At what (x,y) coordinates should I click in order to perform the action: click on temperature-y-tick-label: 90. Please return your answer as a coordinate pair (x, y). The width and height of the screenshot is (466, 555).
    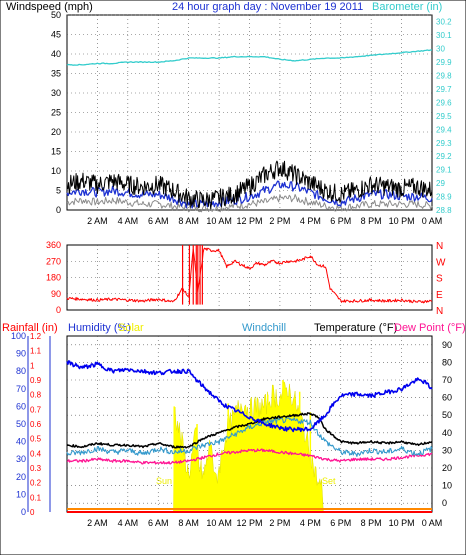
    Looking at the image, I should click on (447, 345).